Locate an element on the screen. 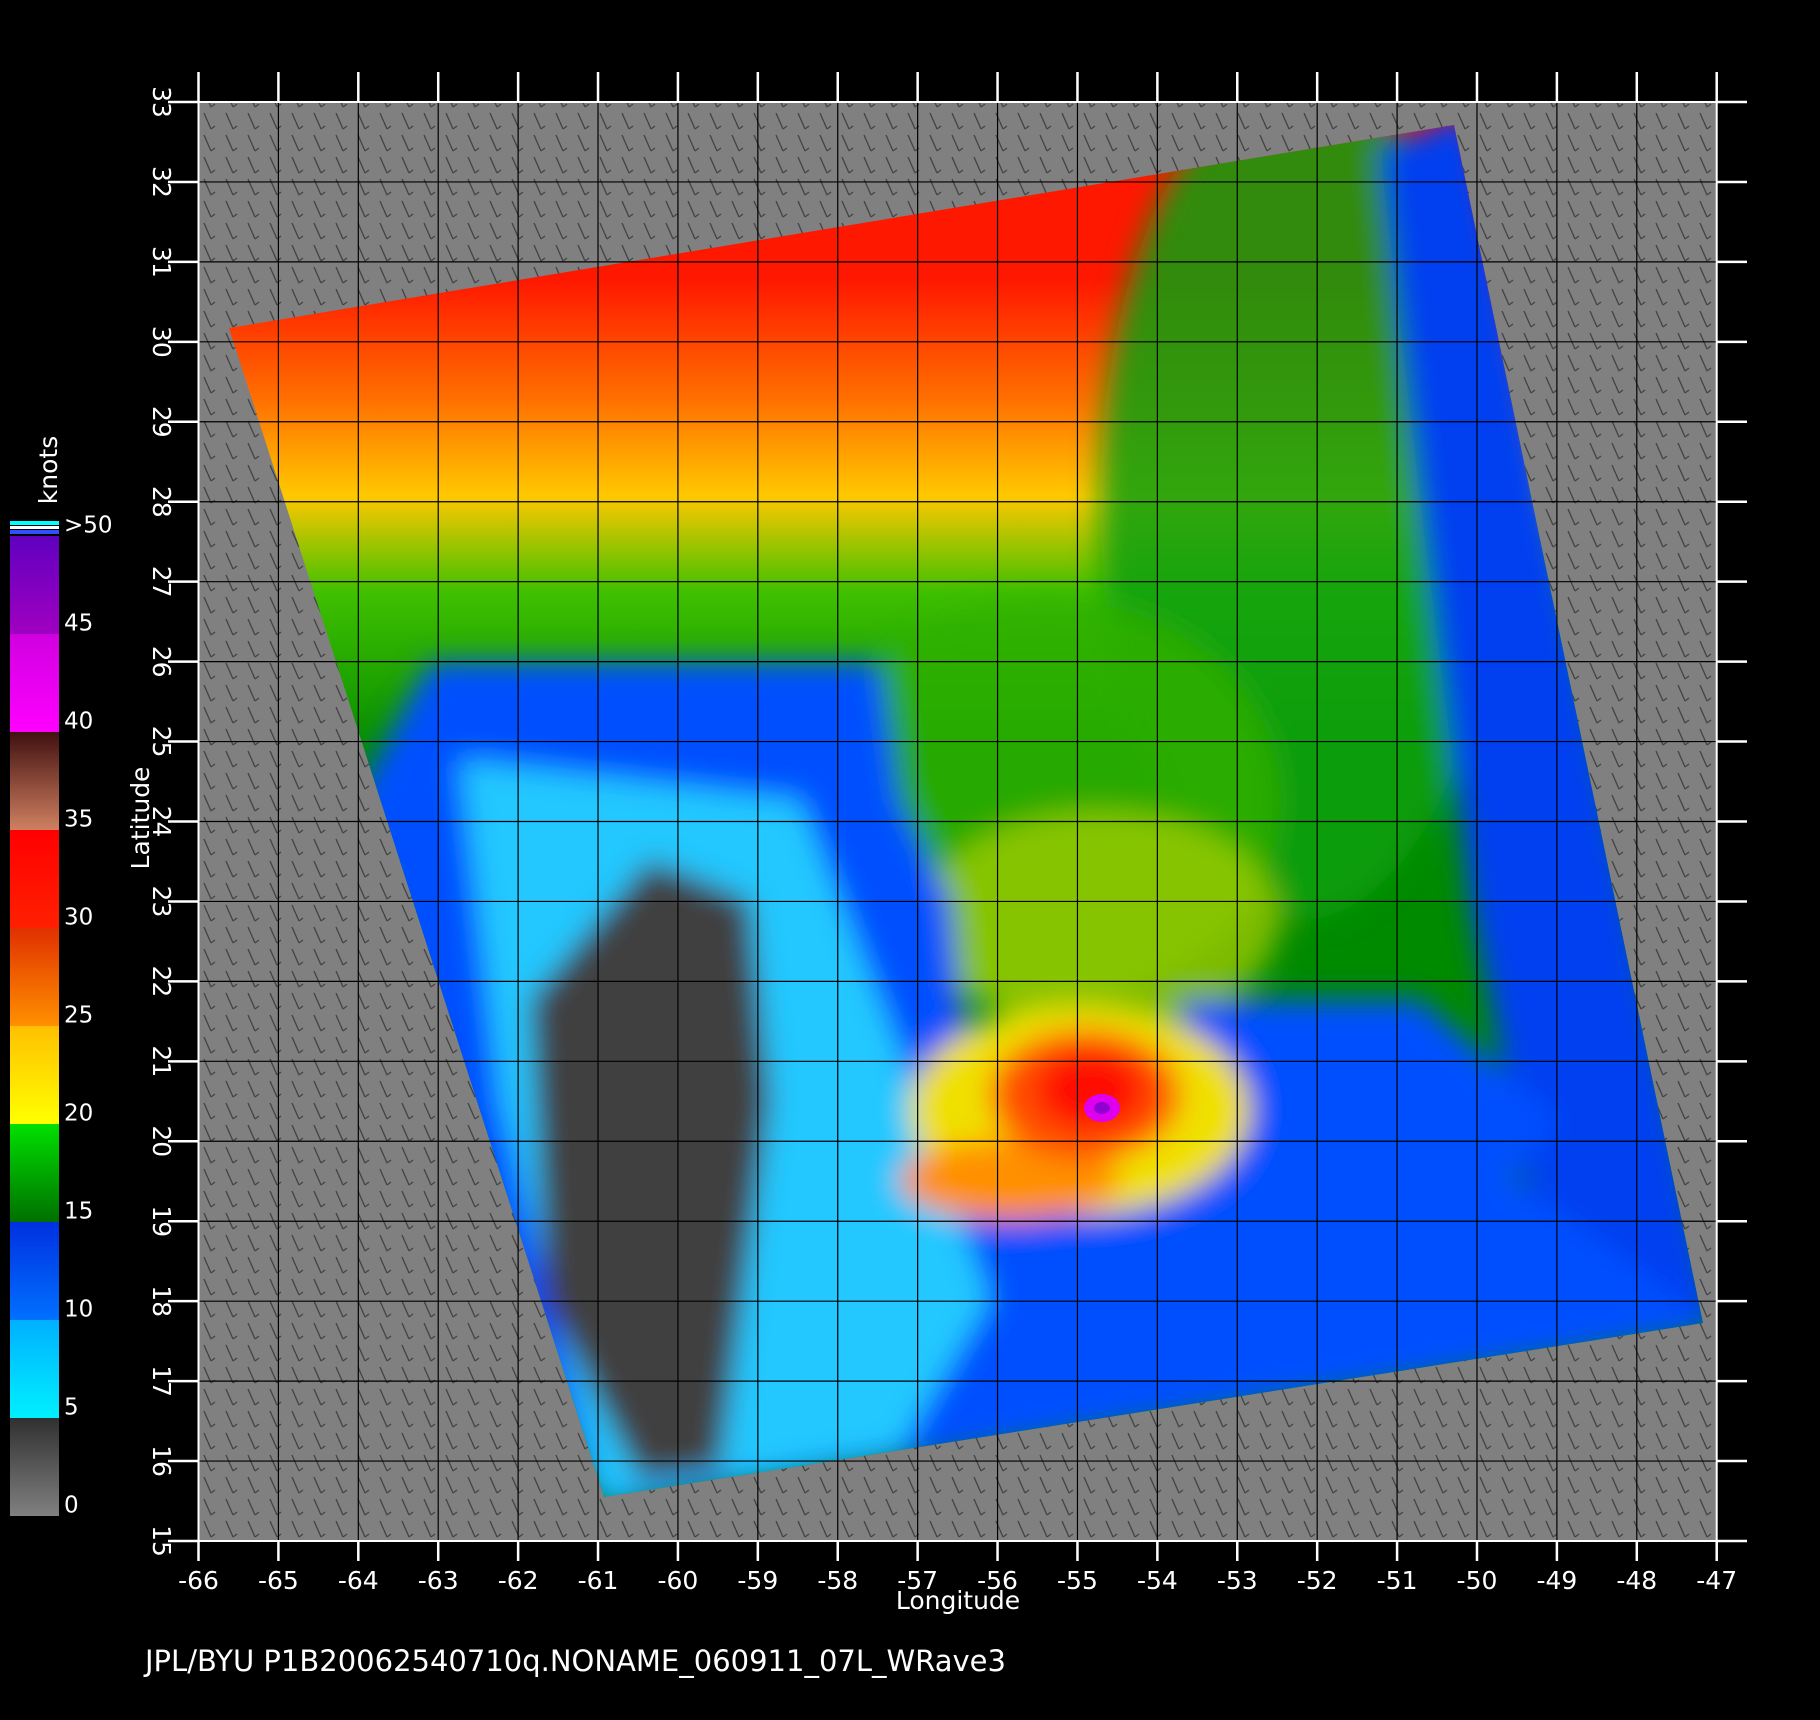  y-tick-label: 21 is located at coordinates (161, 1061).